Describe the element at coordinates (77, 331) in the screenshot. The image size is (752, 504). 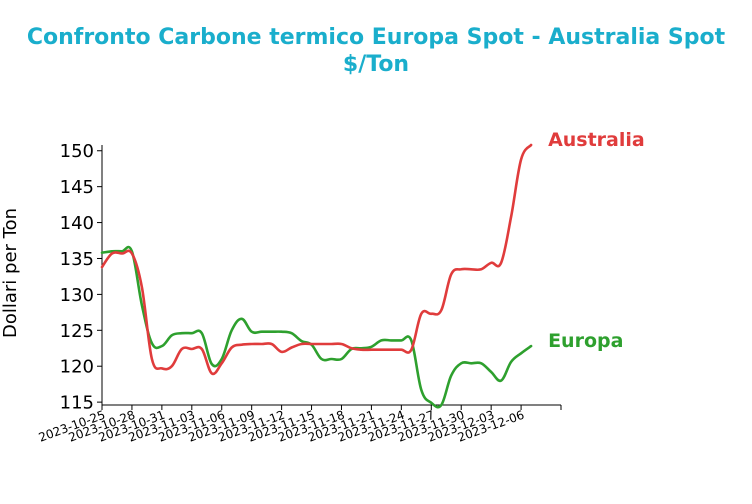
I see `y-tick-label: 125` at that location.